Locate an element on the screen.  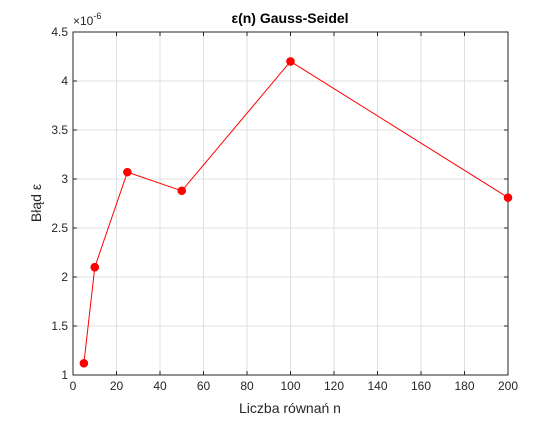
x-tick-label: 0 is located at coordinates (73, 386).